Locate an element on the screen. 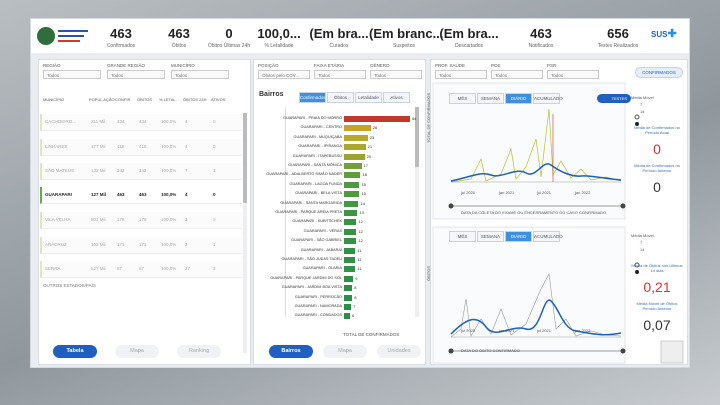 Image resolution: width=720 pixels, height=405 pixels. table-cell: GUARAPARI is located at coordinates (58, 194).